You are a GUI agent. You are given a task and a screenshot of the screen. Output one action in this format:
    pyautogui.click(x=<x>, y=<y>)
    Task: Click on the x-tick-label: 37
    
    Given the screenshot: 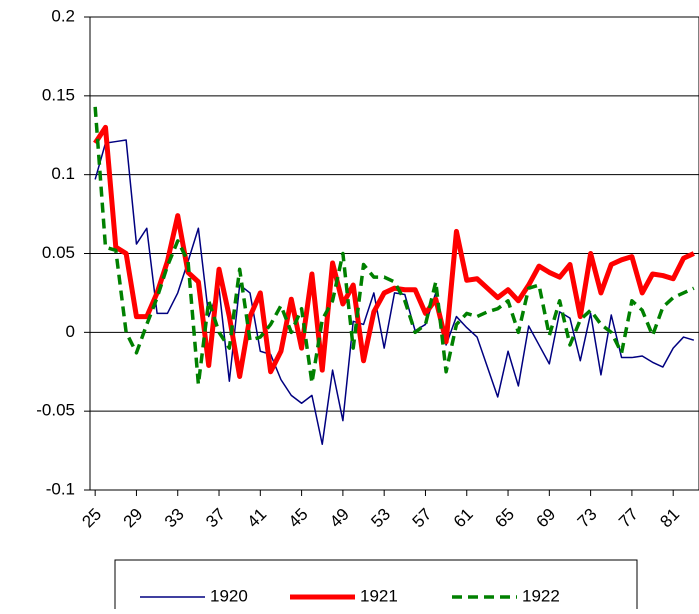 What is the action you would take?
    pyautogui.click(x=215, y=518)
    